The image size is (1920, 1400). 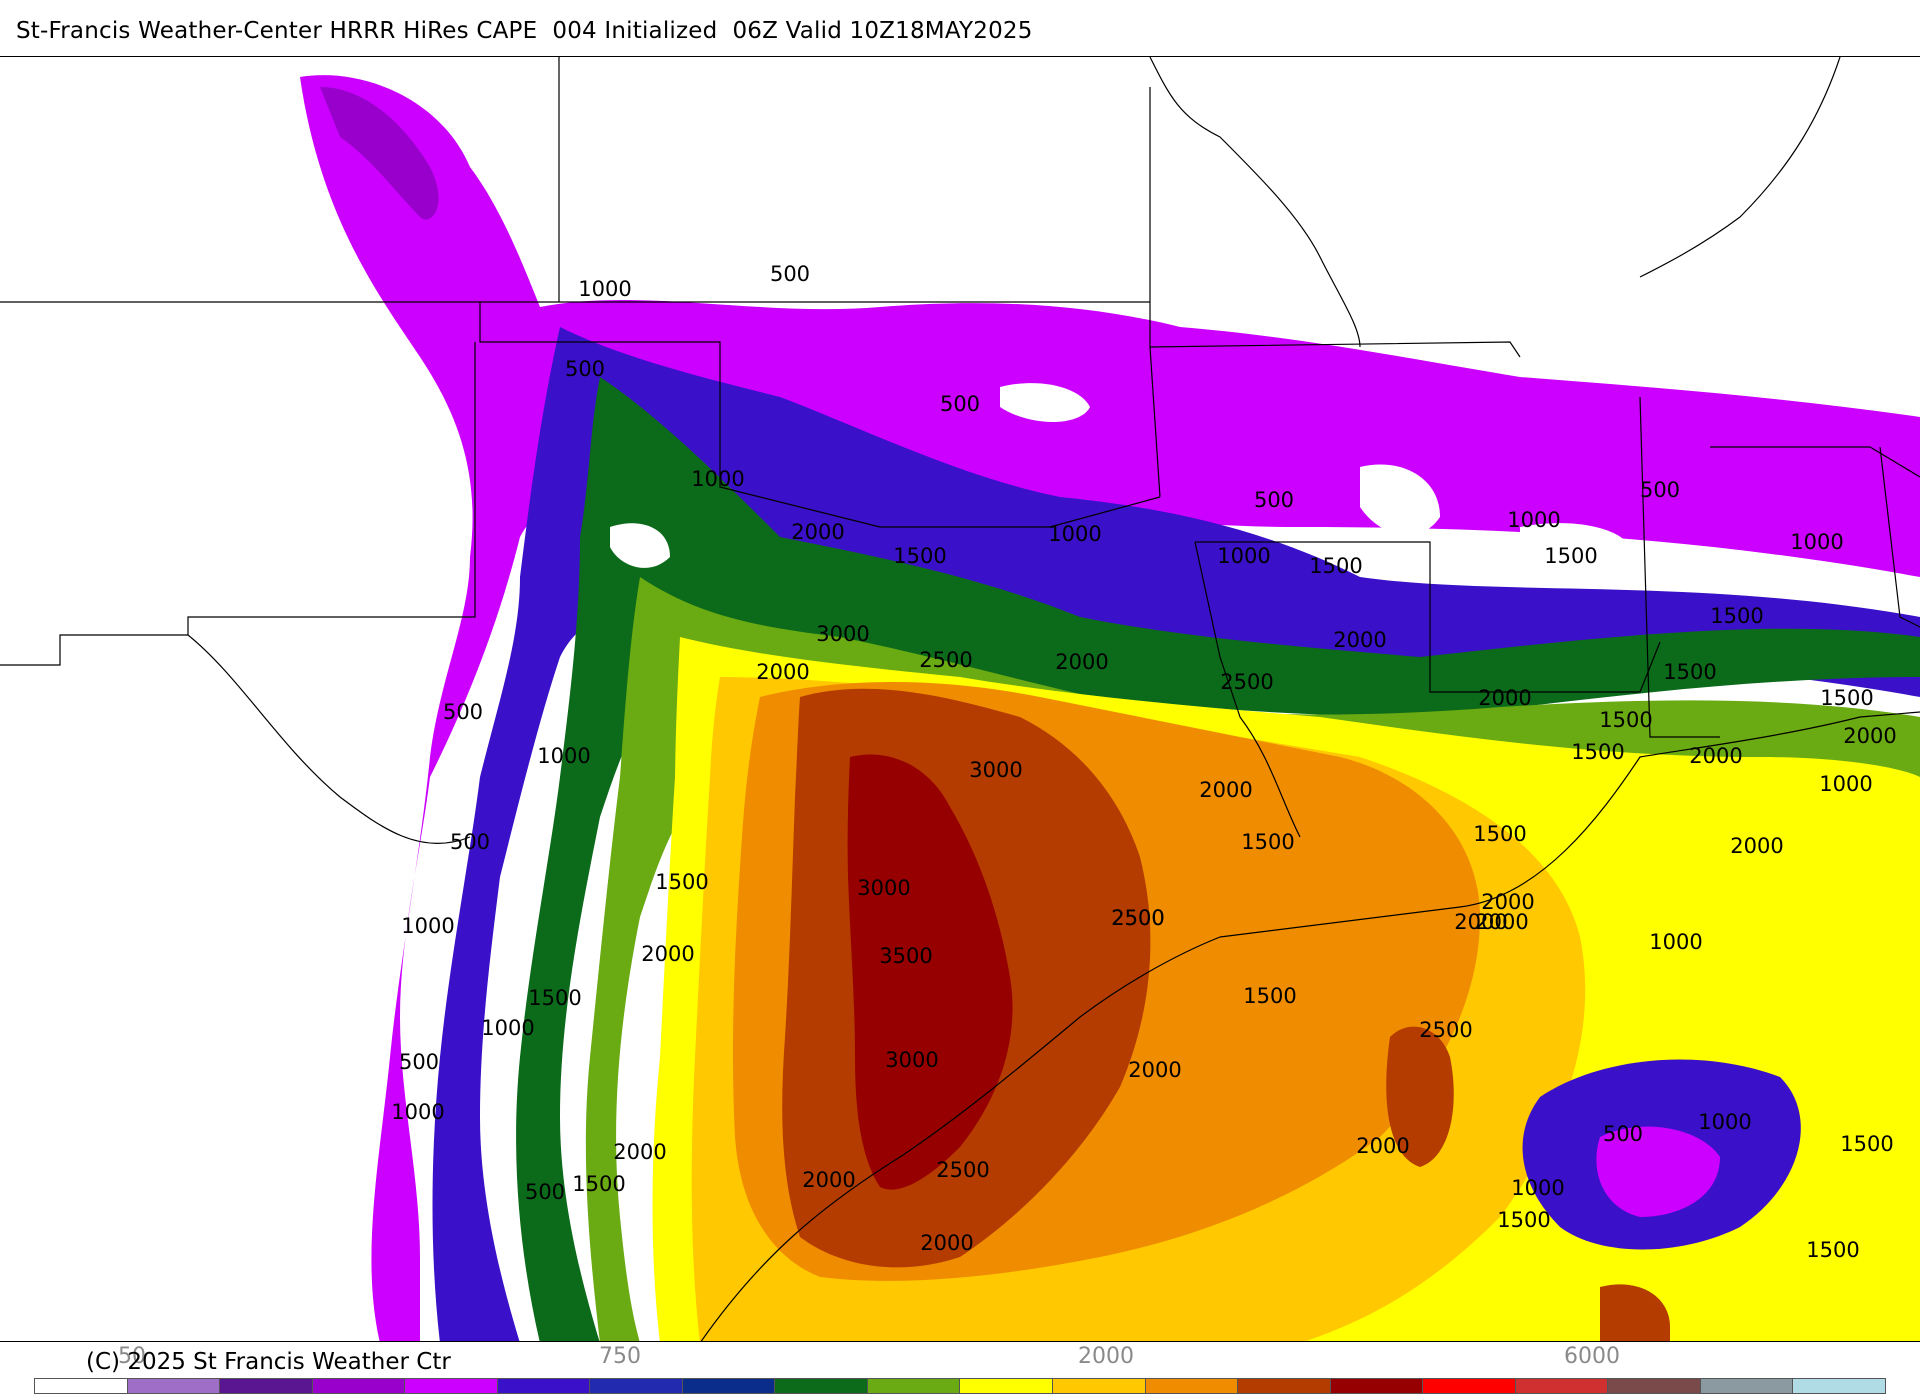 What do you see at coordinates (905, 956) in the screenshot?
I see `contour-label: 3500` at bounding box center [905, 956].